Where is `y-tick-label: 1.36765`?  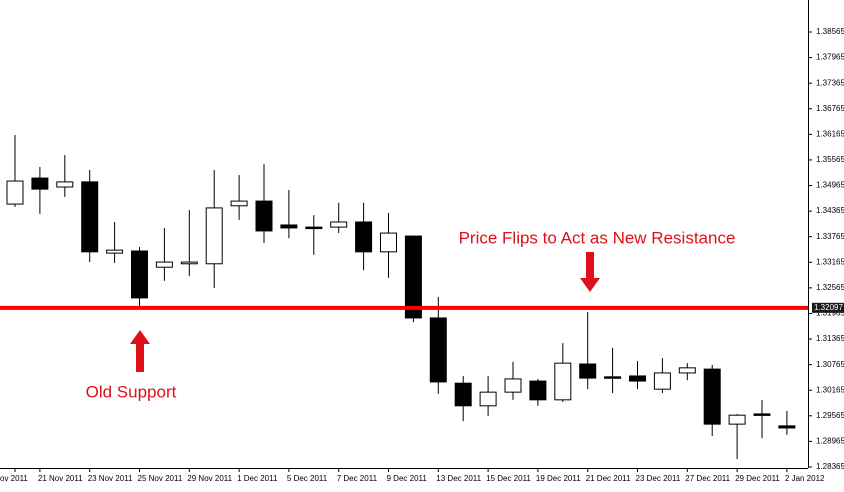
y-tick-label: 1.36765 is located at coordinates (830, 108).